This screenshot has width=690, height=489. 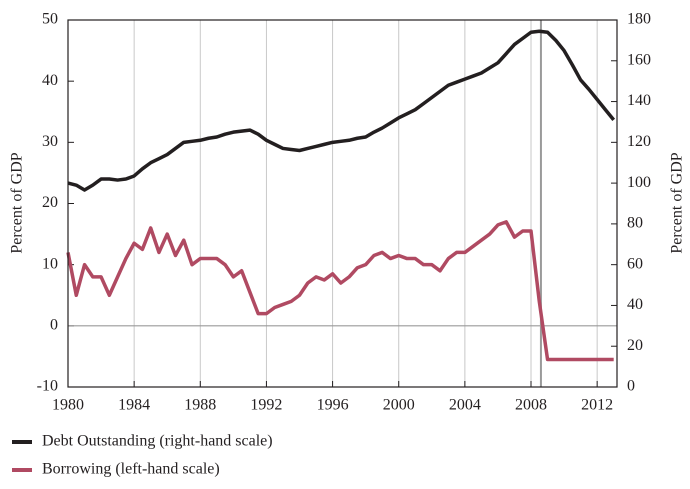 What do you see at coordinates (631, 386) in the screenshot?
I see `y2-tick-label: 0` at bounding box center [631, 386].